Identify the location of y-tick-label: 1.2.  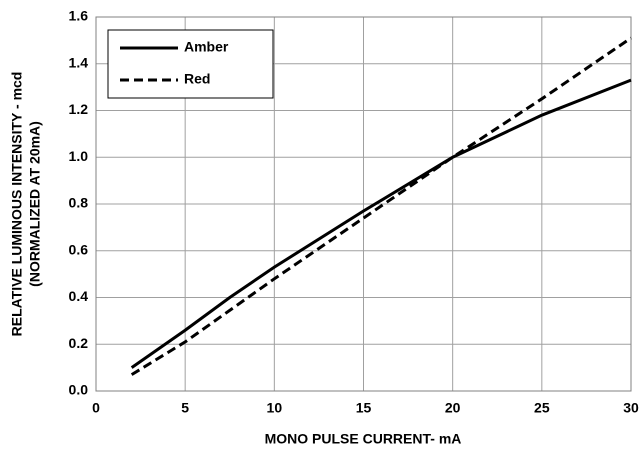
(79, 109).